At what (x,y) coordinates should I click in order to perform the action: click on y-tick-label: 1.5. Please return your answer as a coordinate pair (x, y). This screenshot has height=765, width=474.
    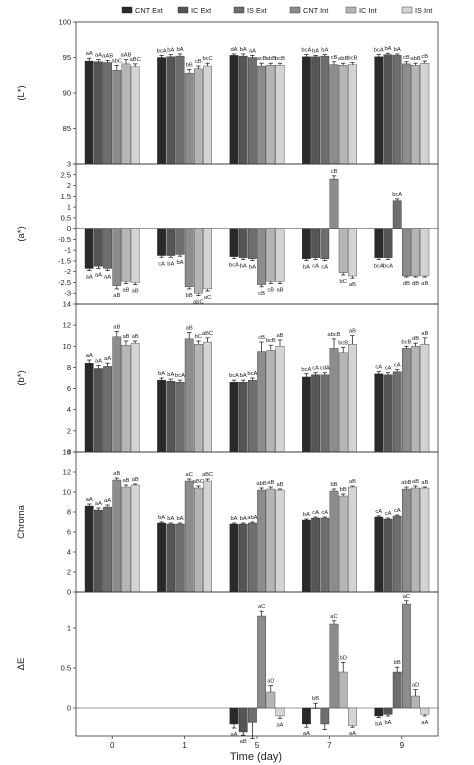
    Looking at the image, I should click on (66, 196).